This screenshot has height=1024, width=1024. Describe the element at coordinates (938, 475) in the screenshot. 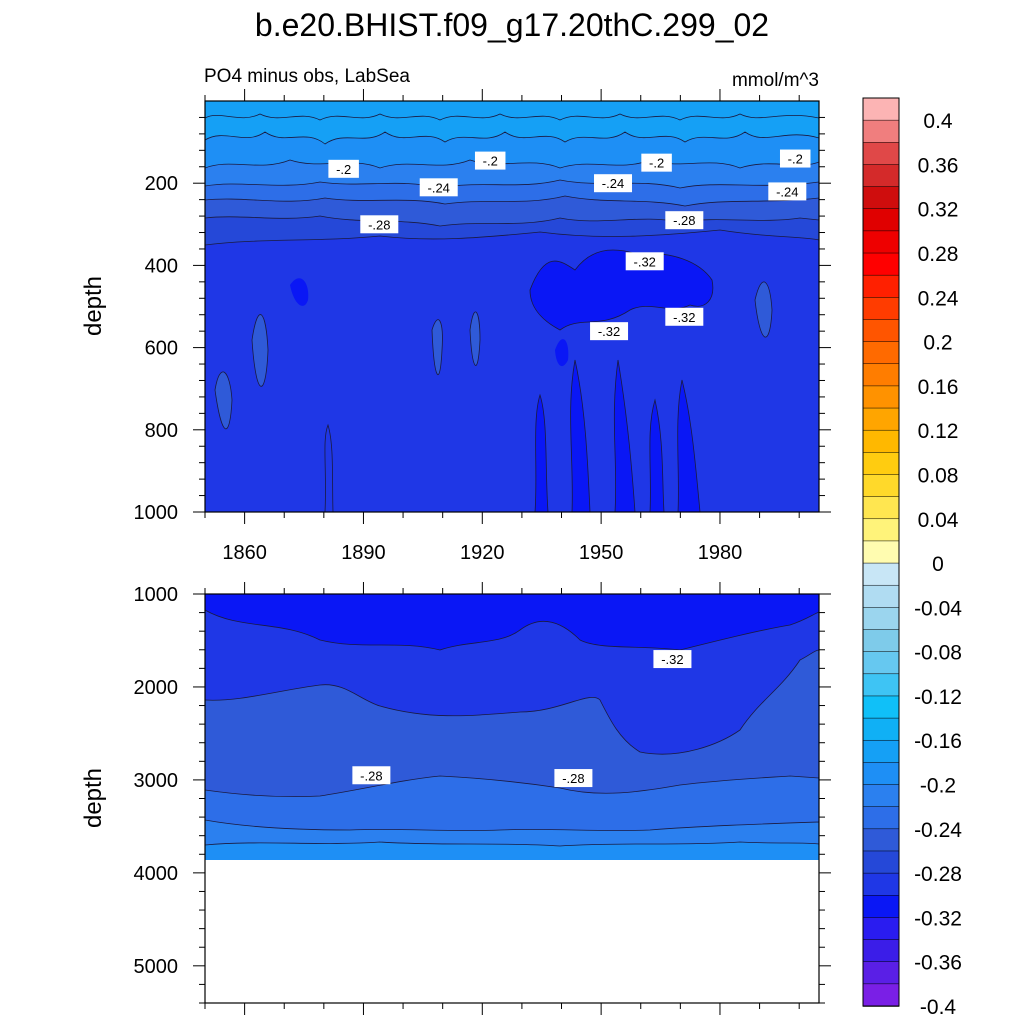

I see `colorbar-label: 0.08` at that location.